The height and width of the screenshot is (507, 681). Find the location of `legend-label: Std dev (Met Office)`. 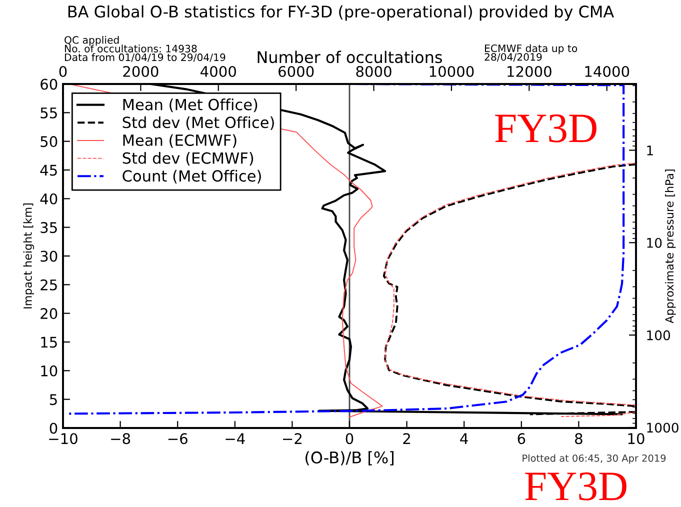

legend-label: Std dev (Met Office) is located at coordinates (198, 123).